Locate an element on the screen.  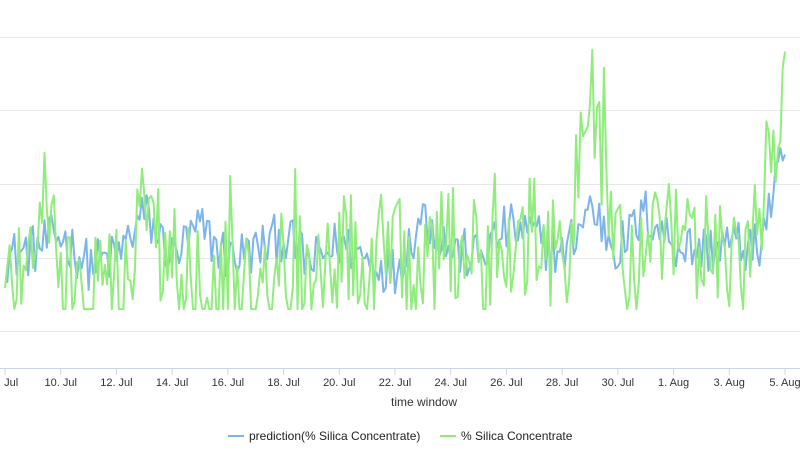
x-tick-label: 3. Aug is located at coordinates (729, 383).